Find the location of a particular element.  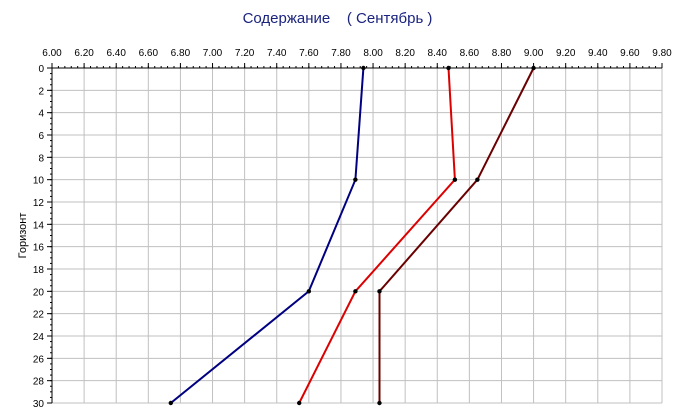

x-tick-label: 7.80 is located at coordinates (341, 53).